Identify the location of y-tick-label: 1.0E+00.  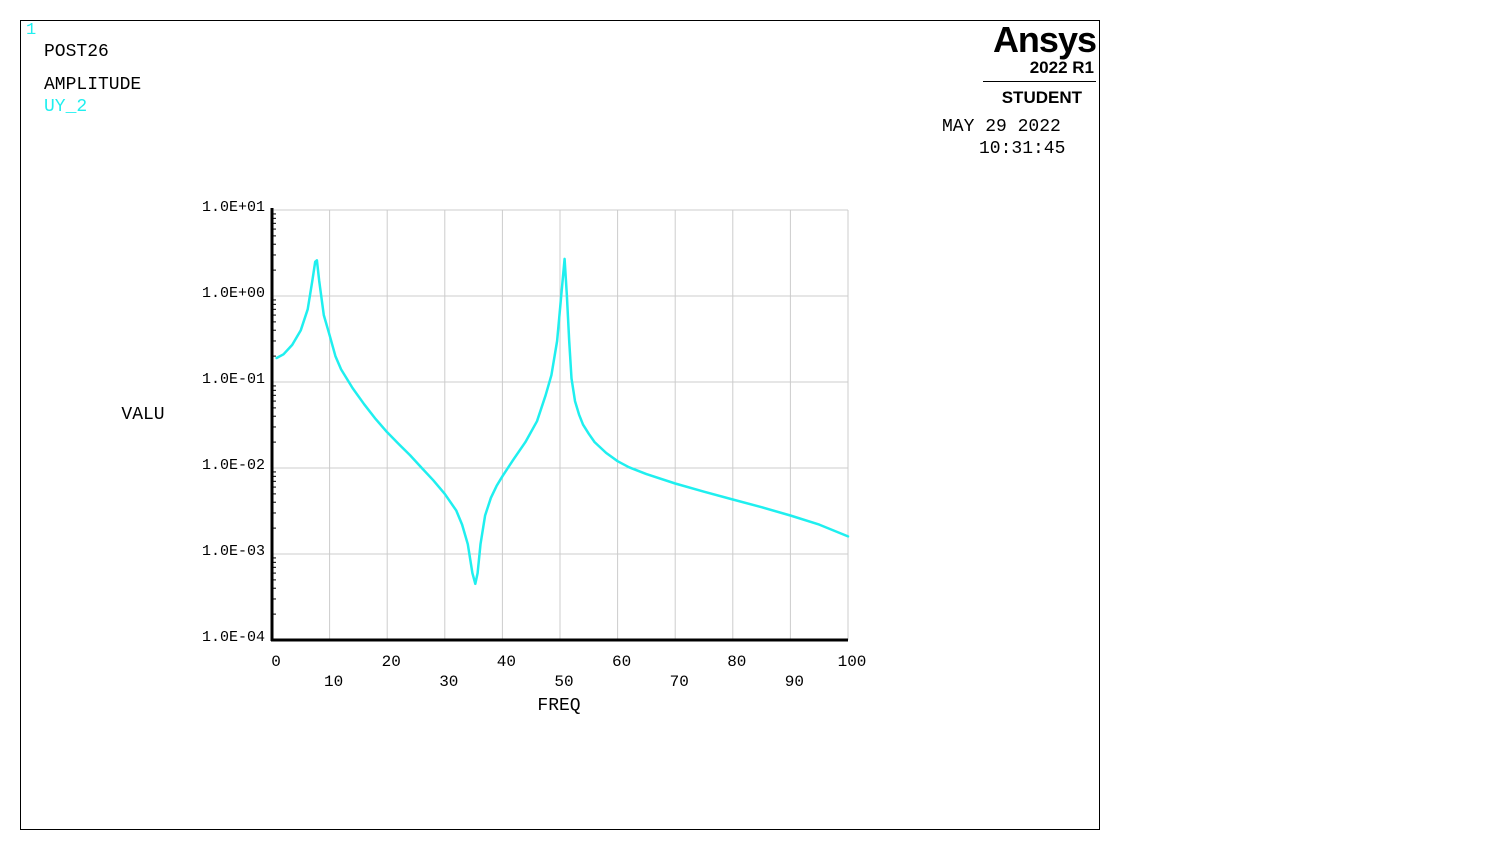
(233, 293).